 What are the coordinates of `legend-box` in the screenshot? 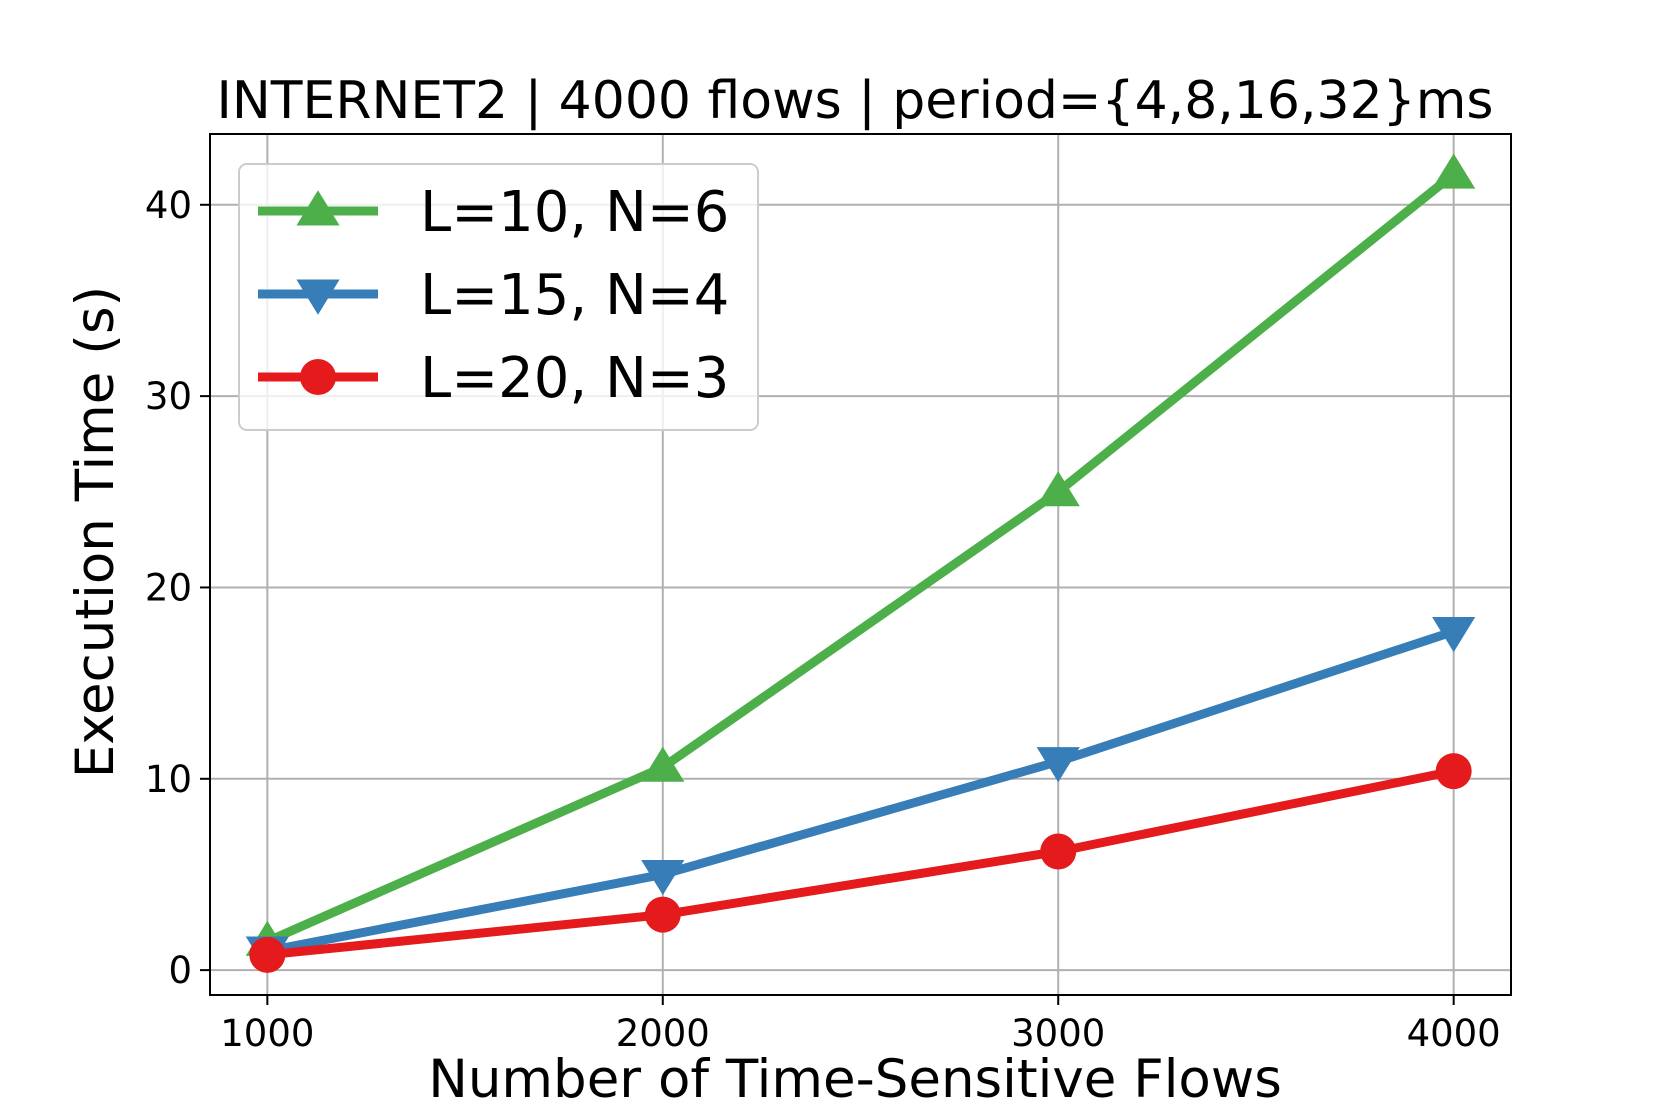 It's located at (498, 297).